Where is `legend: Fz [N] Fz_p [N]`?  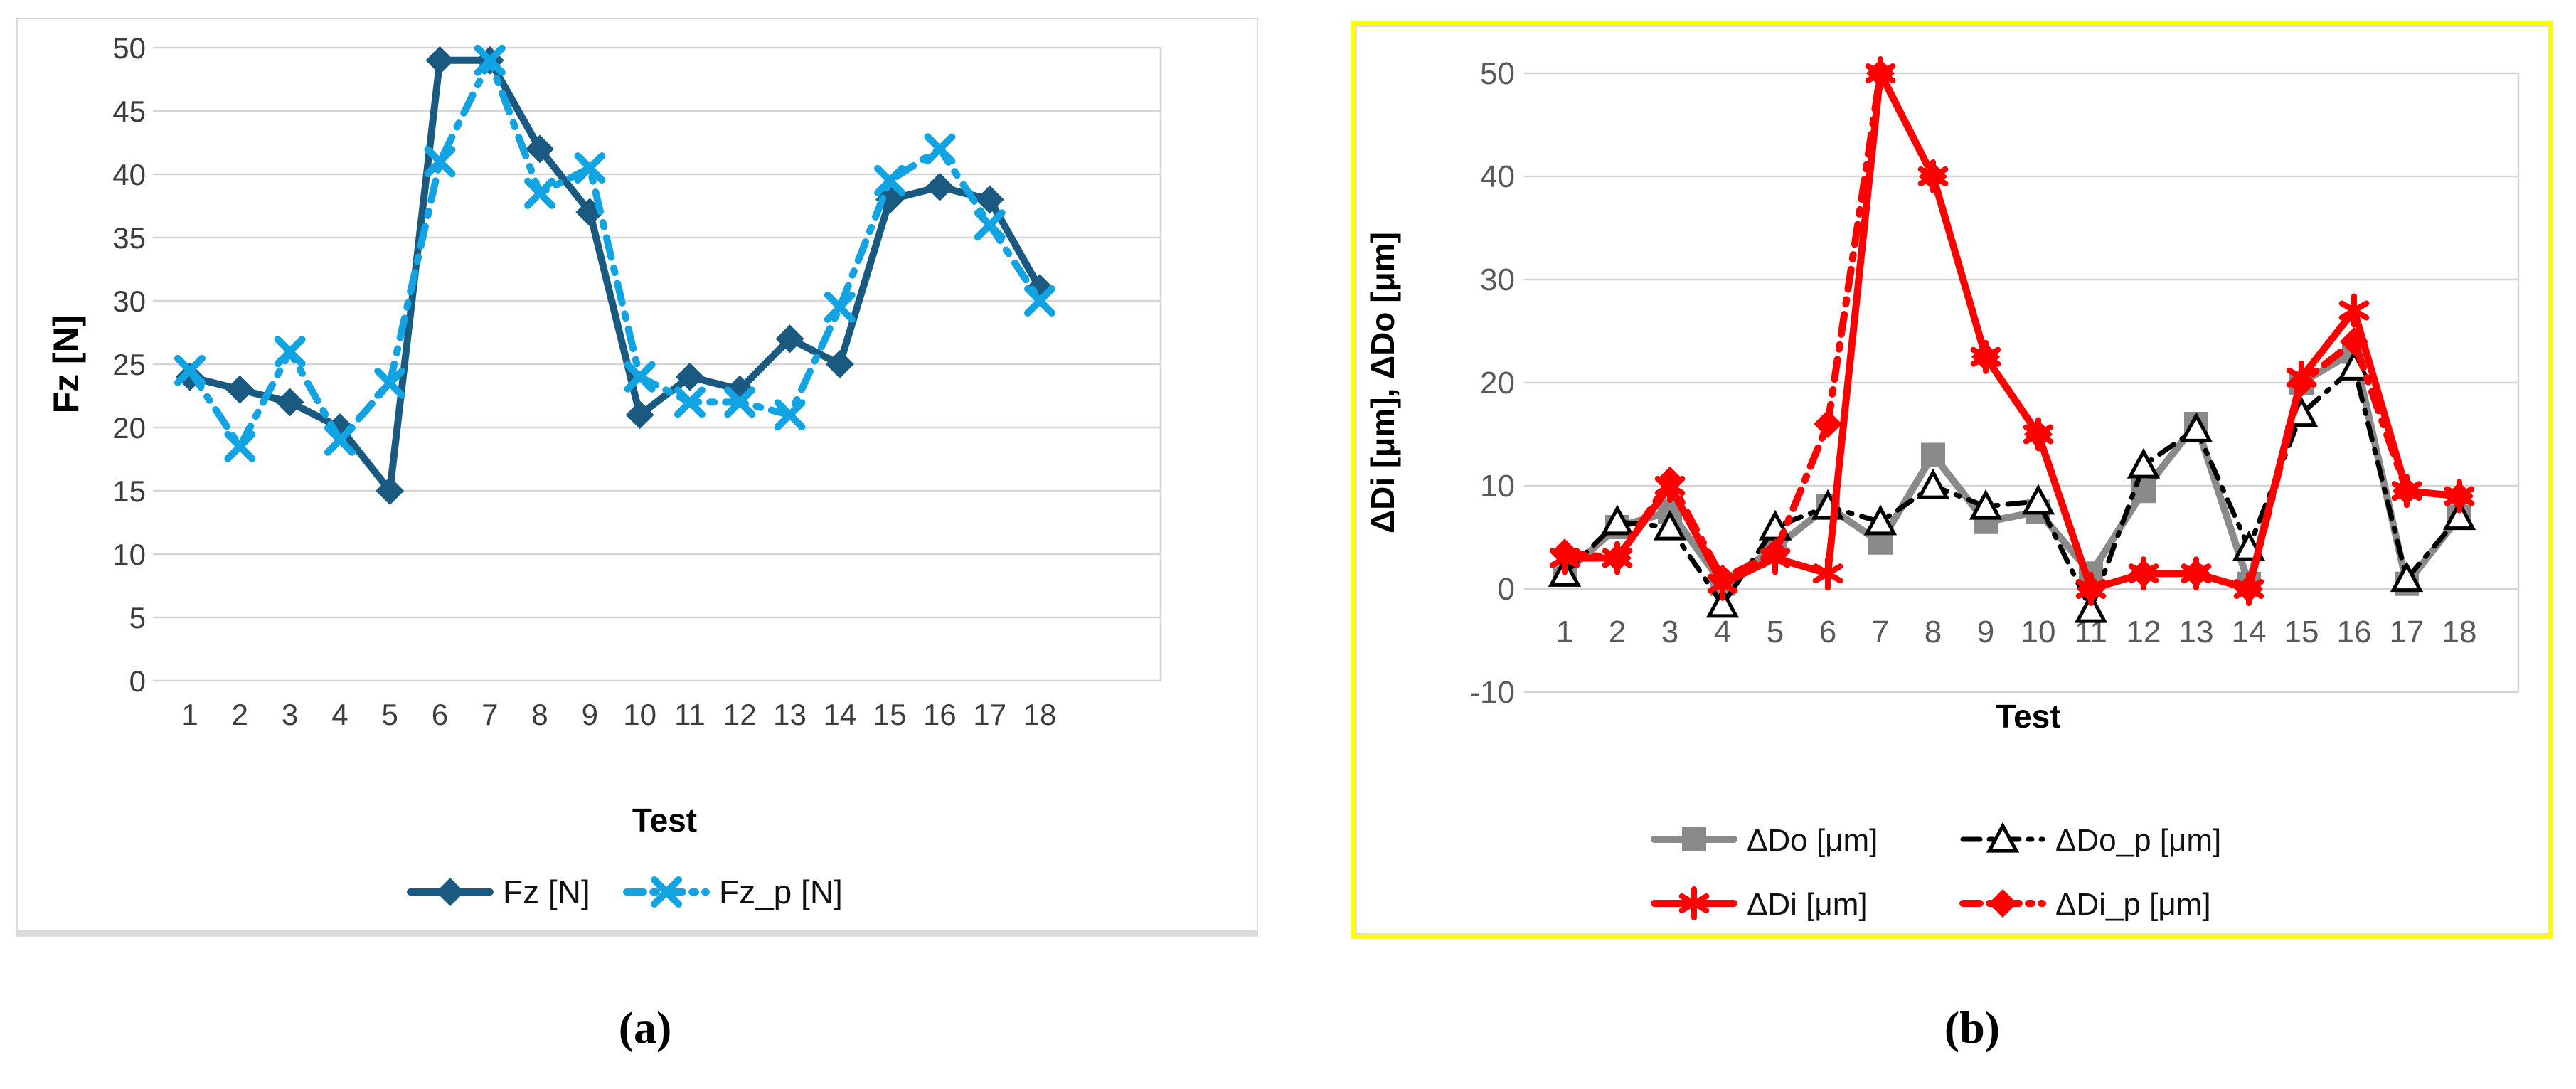 legend: Fz [N] Fz_p [N] is located at coordinates (625, 891).